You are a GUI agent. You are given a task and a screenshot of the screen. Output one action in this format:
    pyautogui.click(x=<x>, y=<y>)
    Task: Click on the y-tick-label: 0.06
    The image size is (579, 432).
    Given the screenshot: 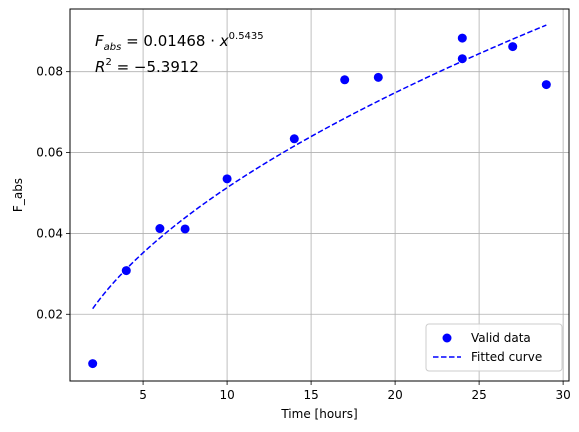 What is the action you would take?
    pyautogui.click(x=49, y=153)
    